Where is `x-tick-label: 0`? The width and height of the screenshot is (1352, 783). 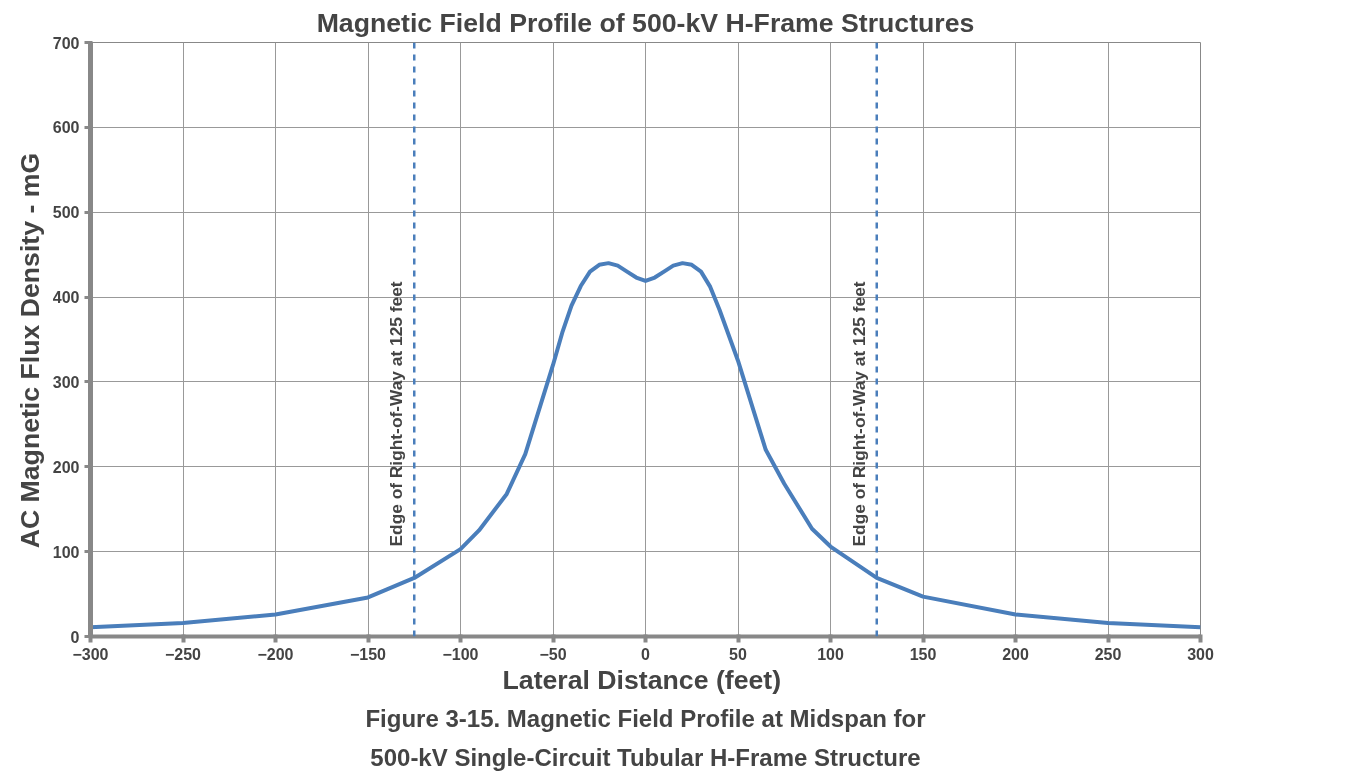
x-tick-label: 0 is located at coordinates (646, 654).